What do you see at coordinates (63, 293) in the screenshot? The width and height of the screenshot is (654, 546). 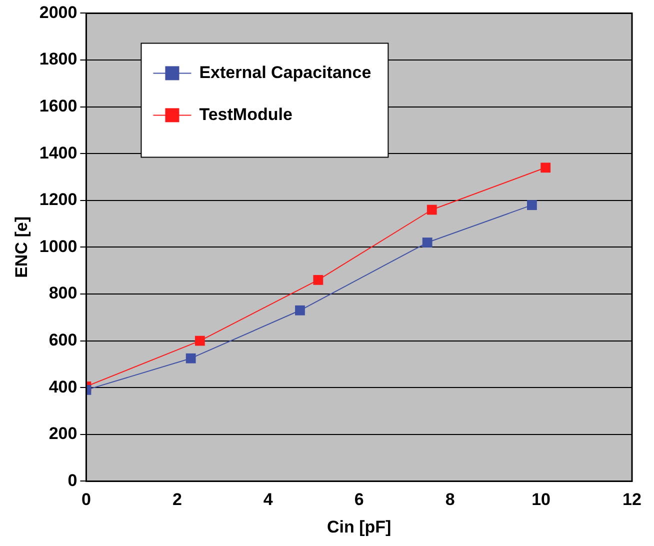 I see `y-tick-label: 800` at bounding box center [63, 293].